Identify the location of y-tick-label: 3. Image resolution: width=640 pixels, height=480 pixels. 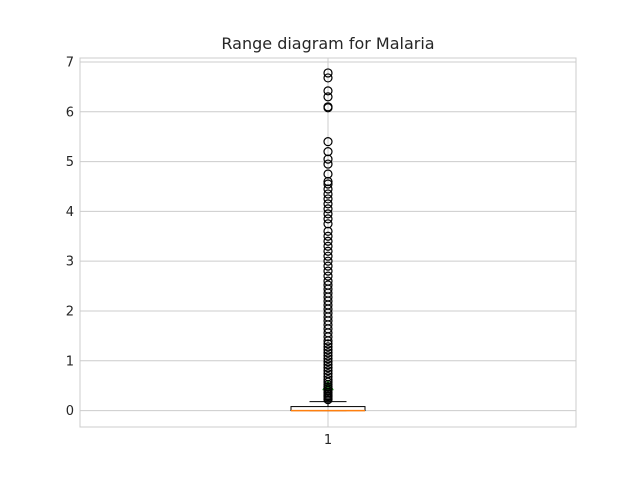
(70, 262).